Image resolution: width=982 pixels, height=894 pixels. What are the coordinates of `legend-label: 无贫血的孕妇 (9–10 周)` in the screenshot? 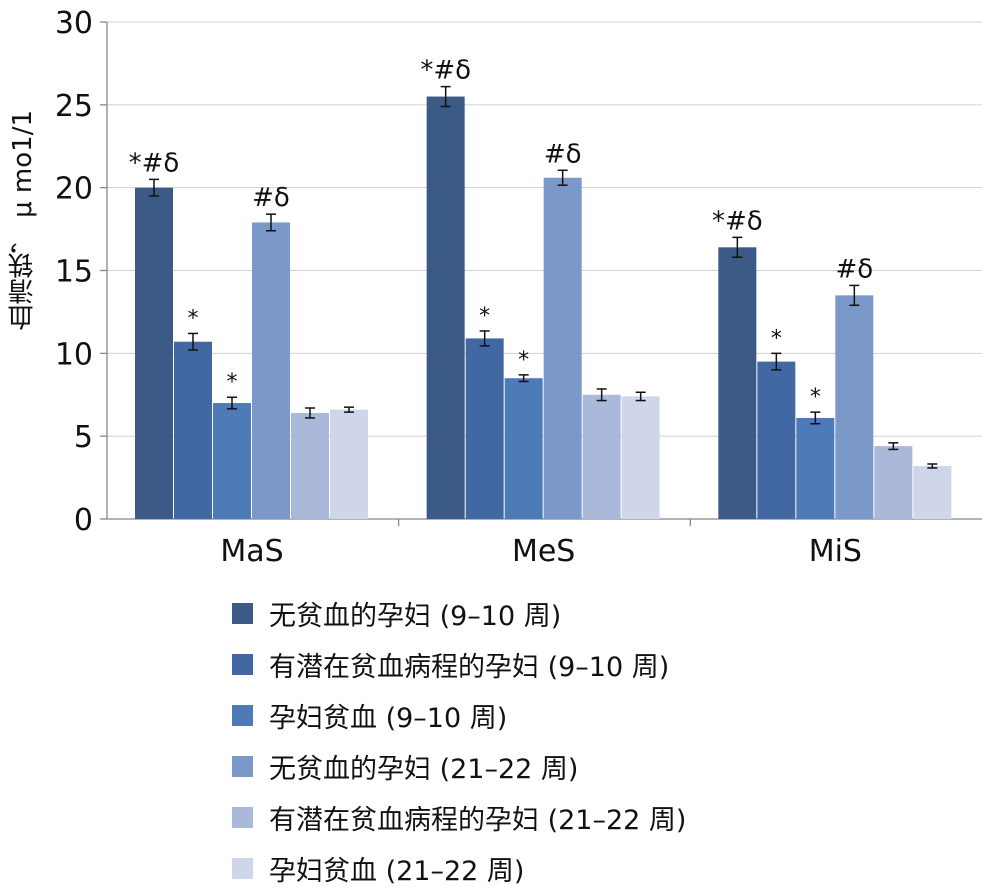 It's located at (415, 616).